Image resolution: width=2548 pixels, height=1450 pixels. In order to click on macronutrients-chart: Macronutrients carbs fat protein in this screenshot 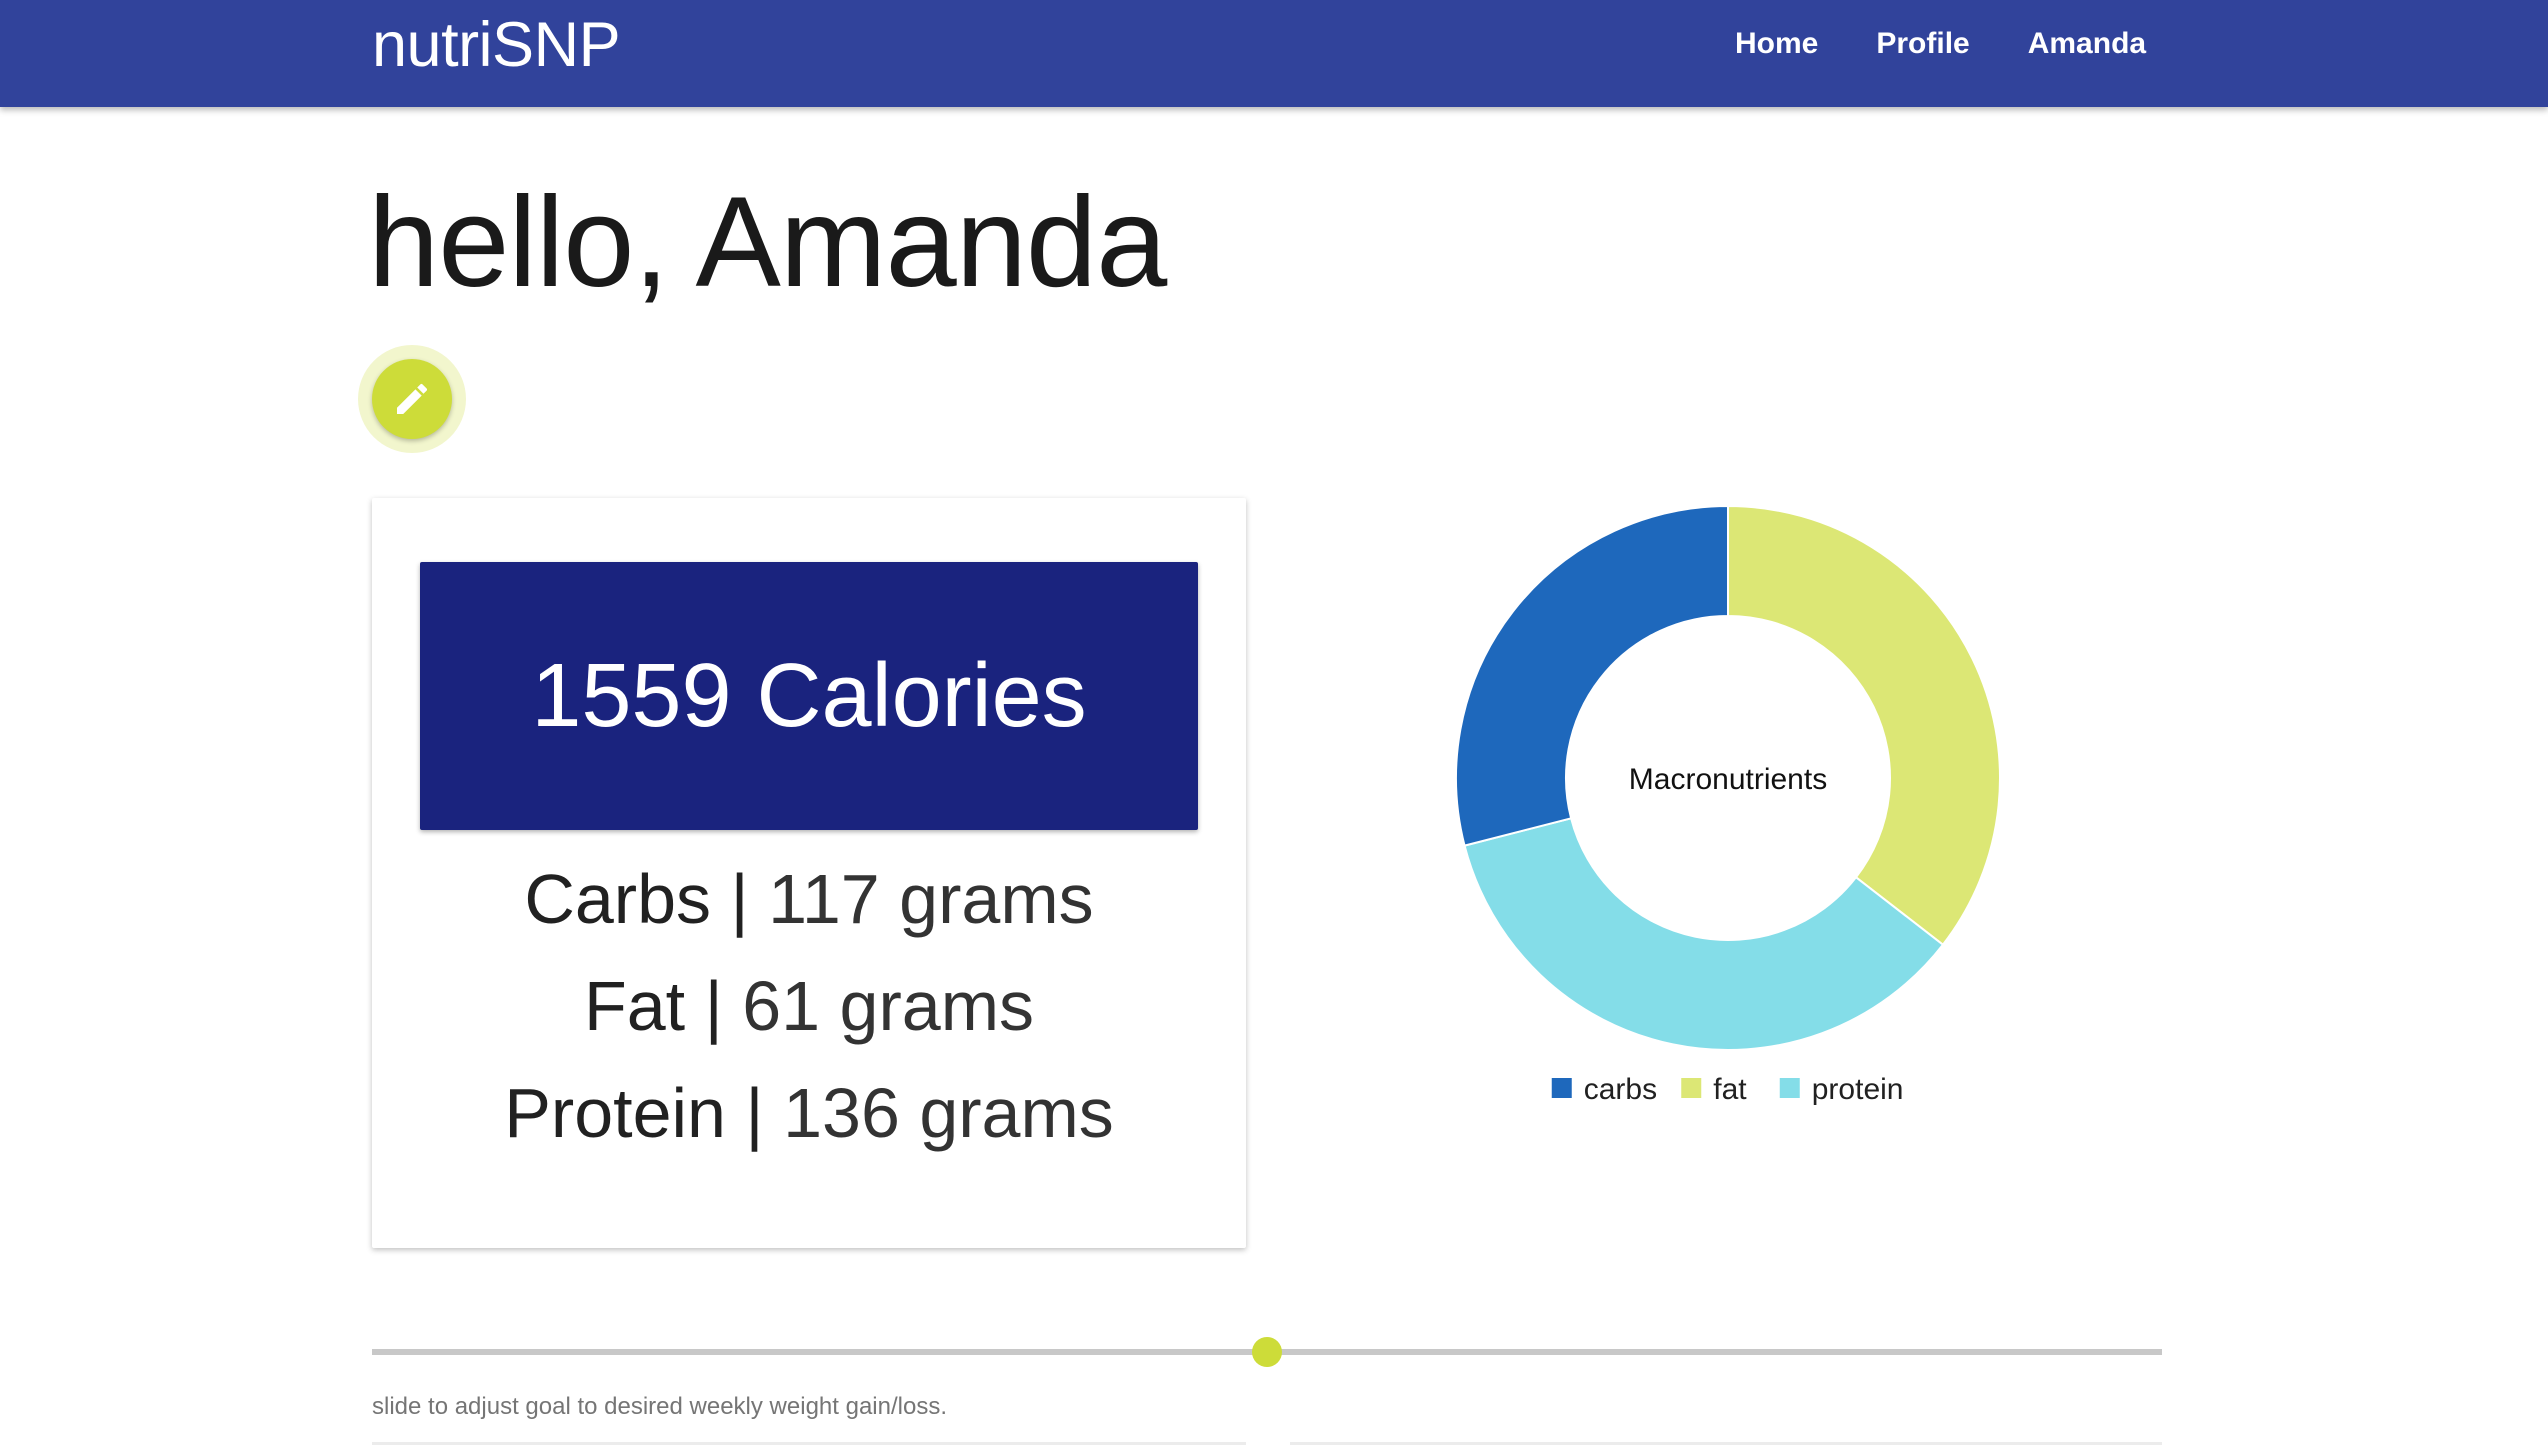, I will do `click(1730, 816)`.